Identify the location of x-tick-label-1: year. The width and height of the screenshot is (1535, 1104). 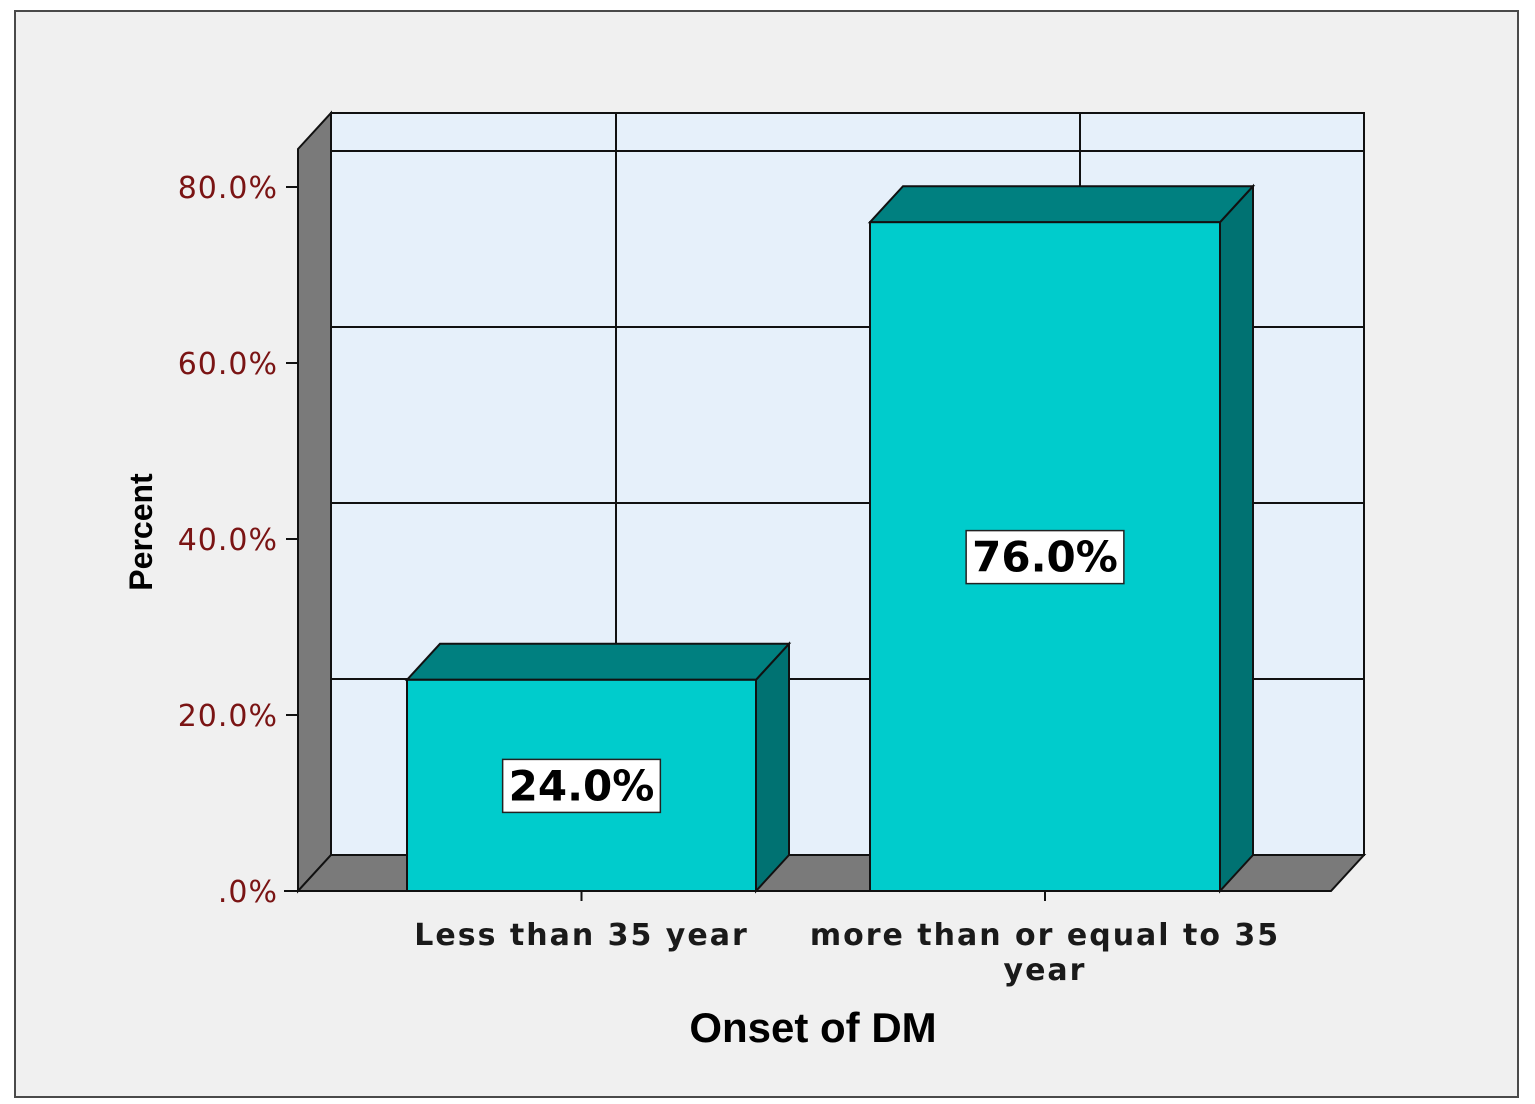
(1045, 970).